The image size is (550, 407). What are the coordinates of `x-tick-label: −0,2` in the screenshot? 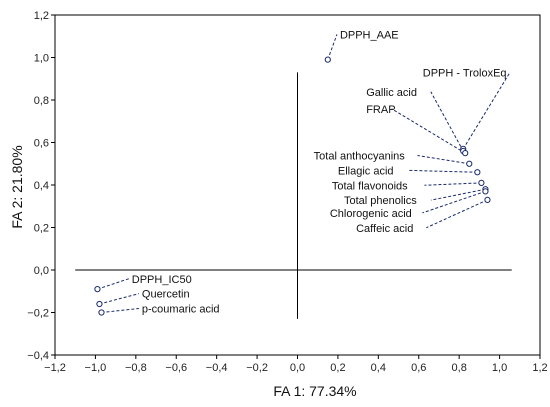 It's located at (257, 368).